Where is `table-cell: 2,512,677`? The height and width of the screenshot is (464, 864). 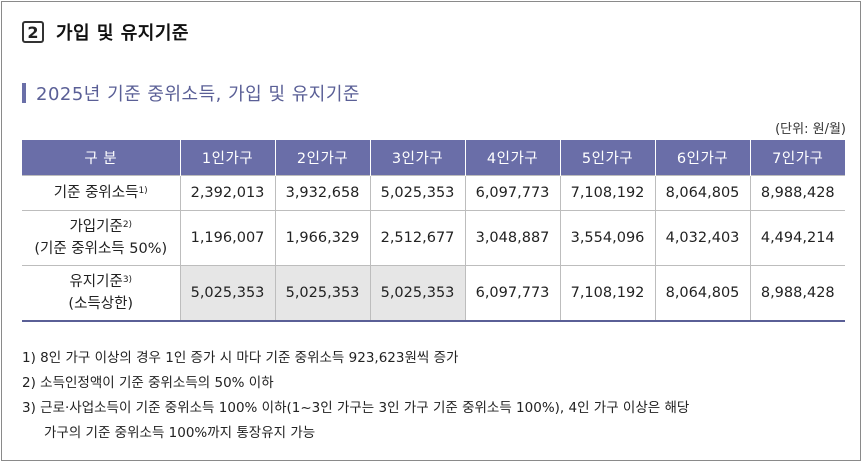
table-cell: 2,512,677 is located at coordinates (417, 238).